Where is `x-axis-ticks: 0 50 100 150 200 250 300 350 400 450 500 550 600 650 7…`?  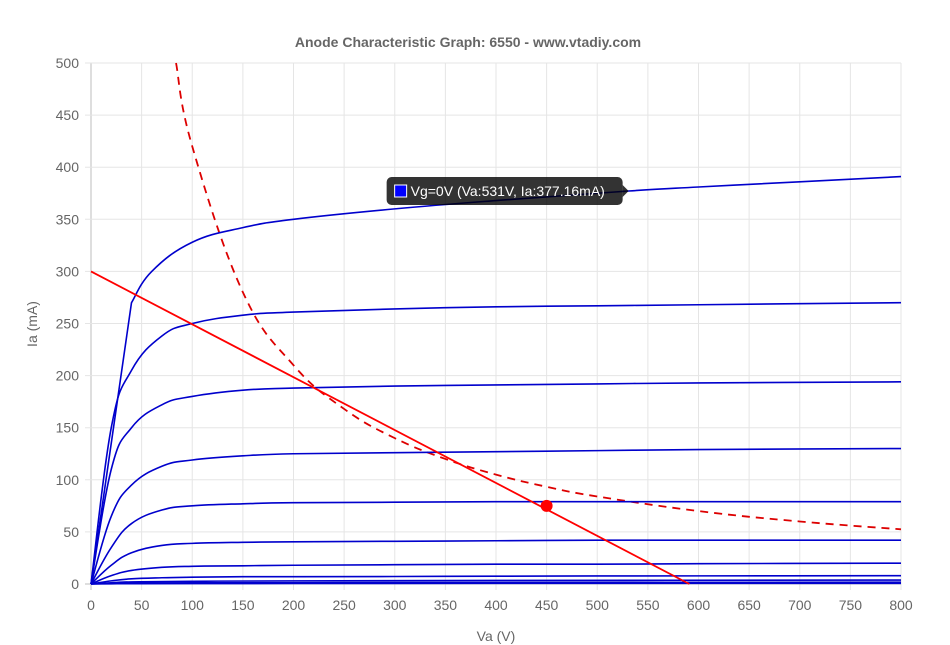 x-axis-ticks: 0 50 100 150 200 250 300 350 400 450 500 550 600 650 7… is located at coordinates (500, 605).